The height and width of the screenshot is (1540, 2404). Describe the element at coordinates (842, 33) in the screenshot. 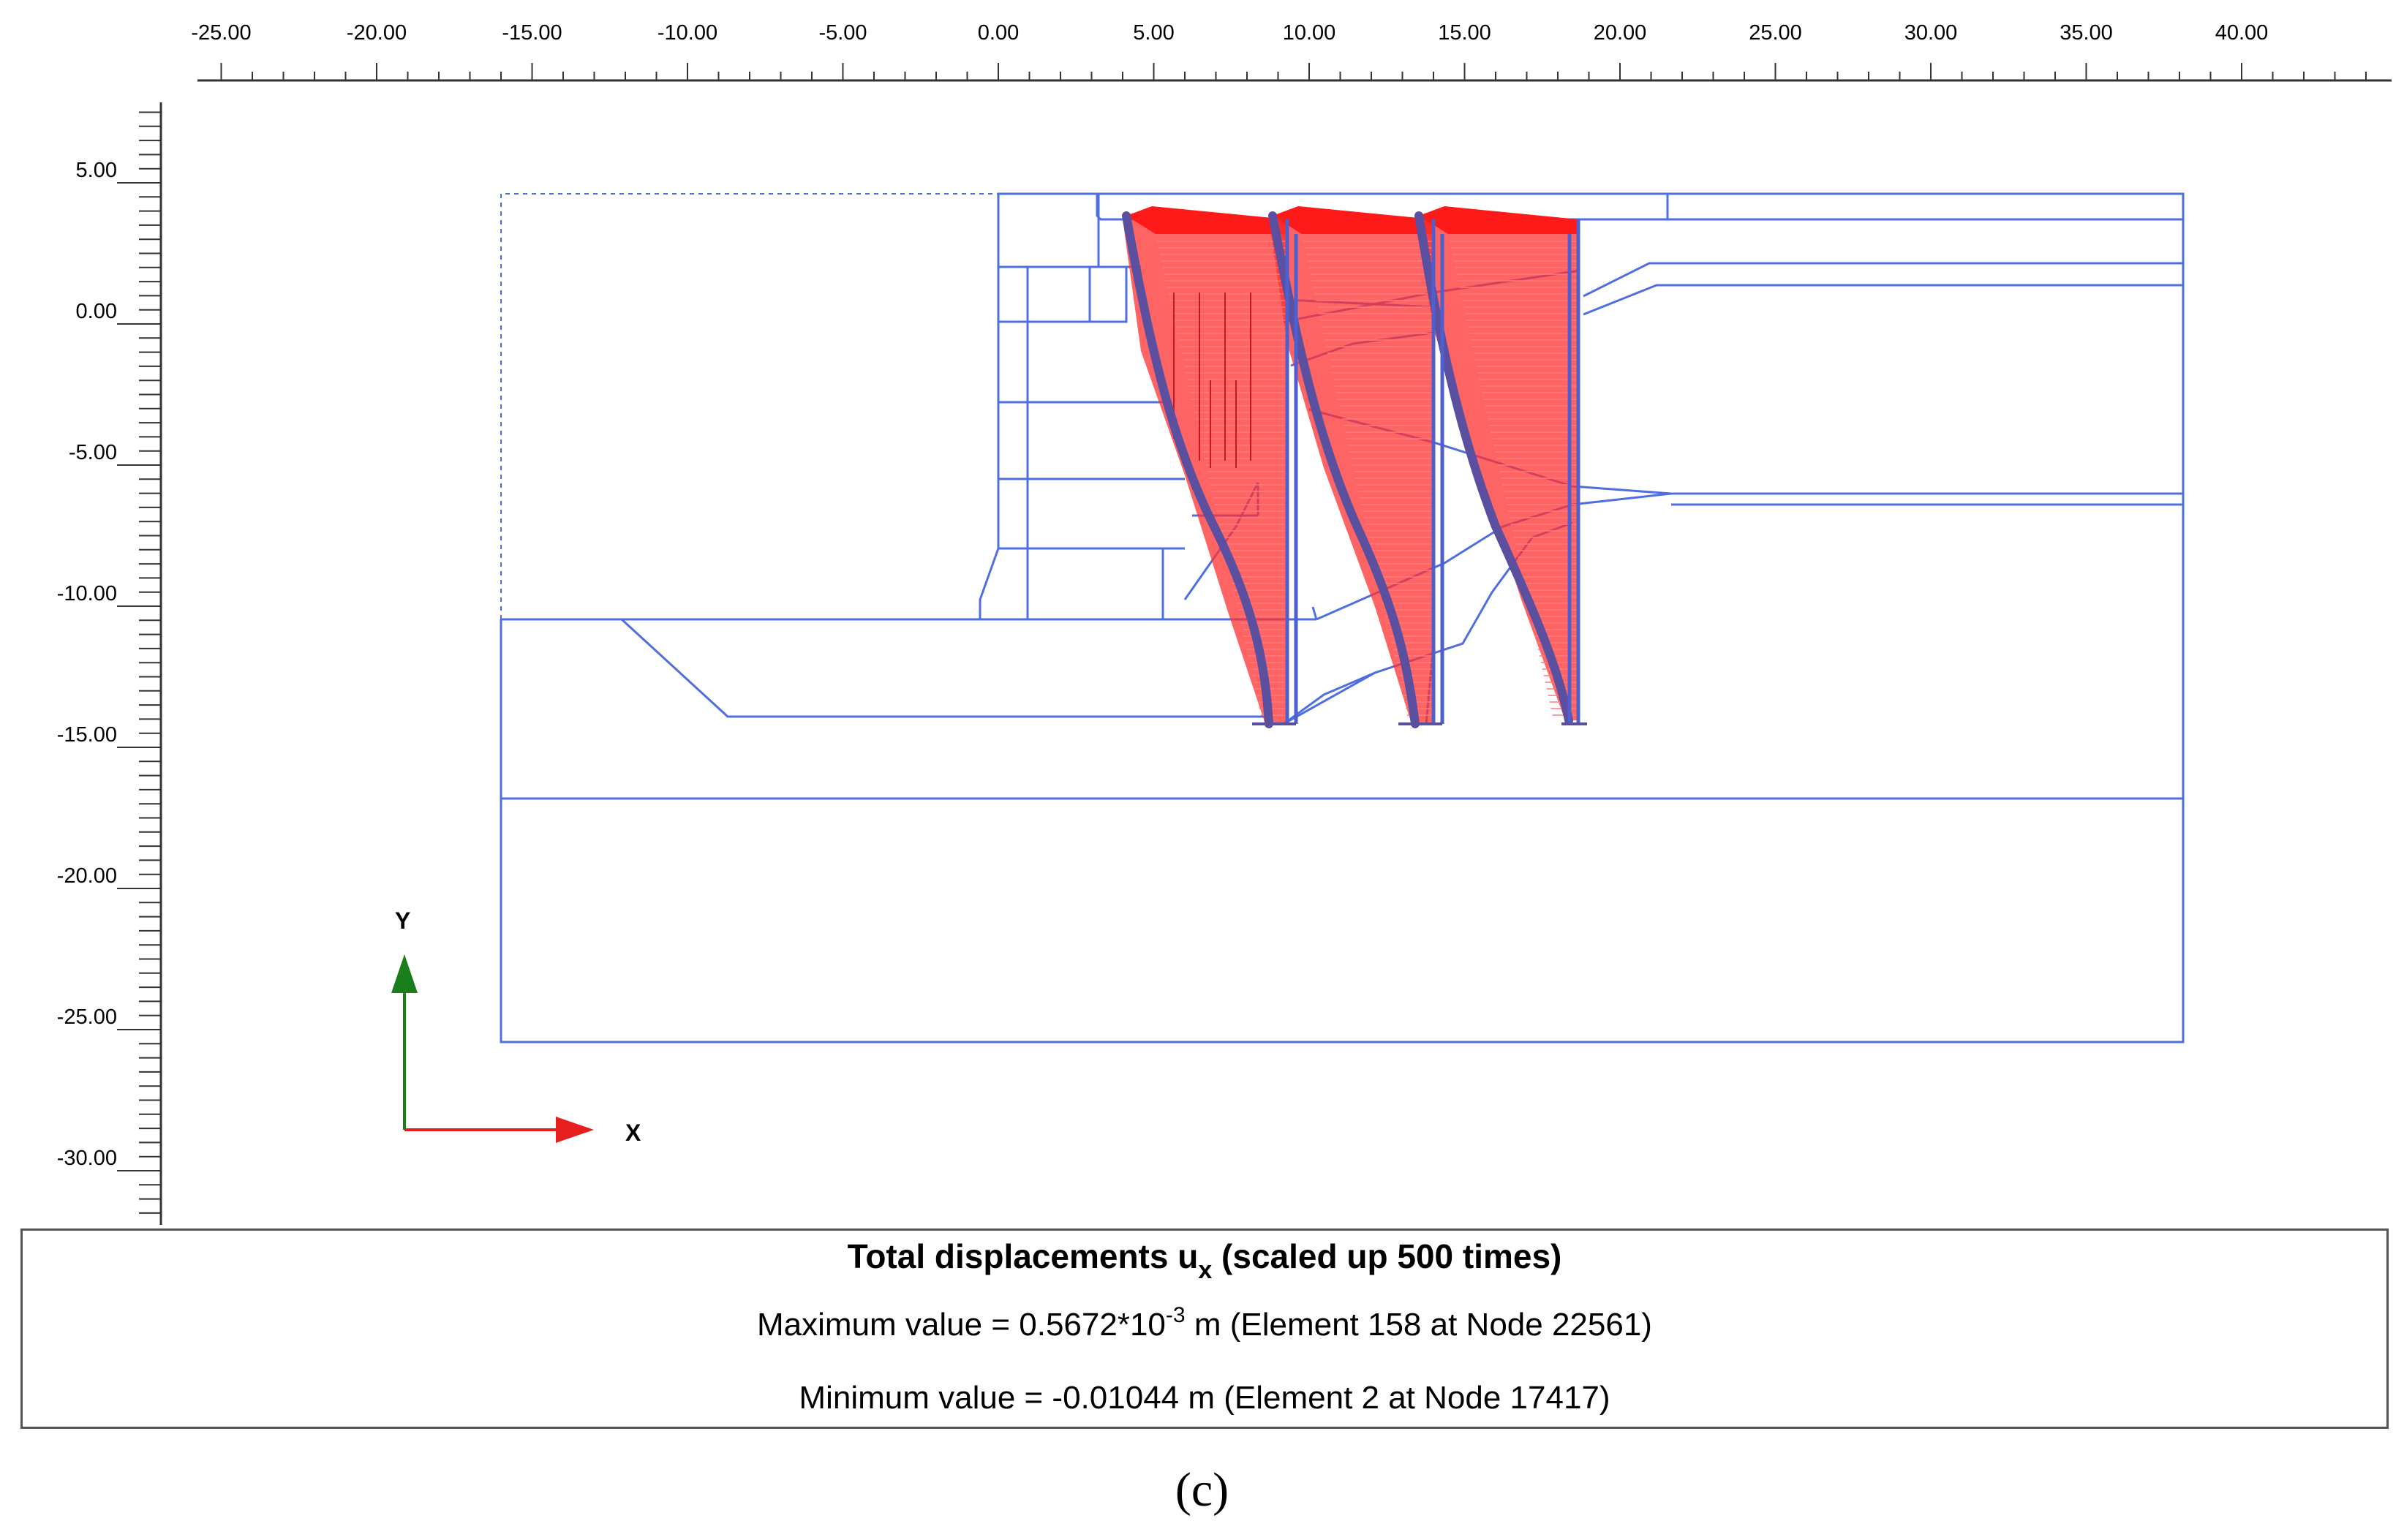

I see `x-tick-label: -5.00` at that location.